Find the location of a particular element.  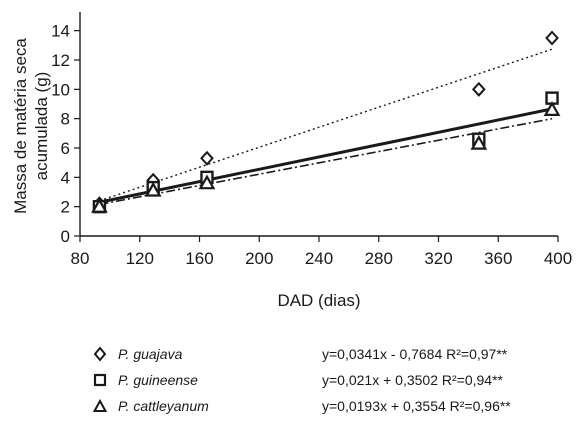

x-tick-label: 280 is located at coordinates (379, 258).